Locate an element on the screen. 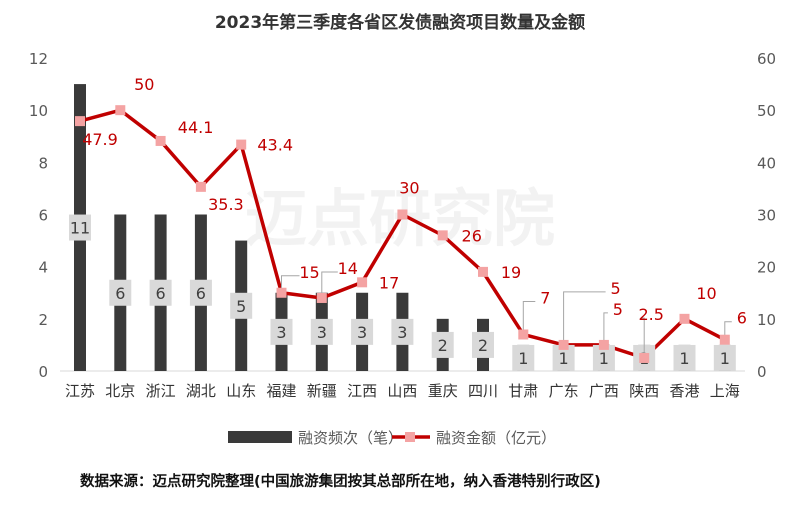 The image size is (800, 505). y-right-tick-label: 20 is located at coordinates (766, 268).